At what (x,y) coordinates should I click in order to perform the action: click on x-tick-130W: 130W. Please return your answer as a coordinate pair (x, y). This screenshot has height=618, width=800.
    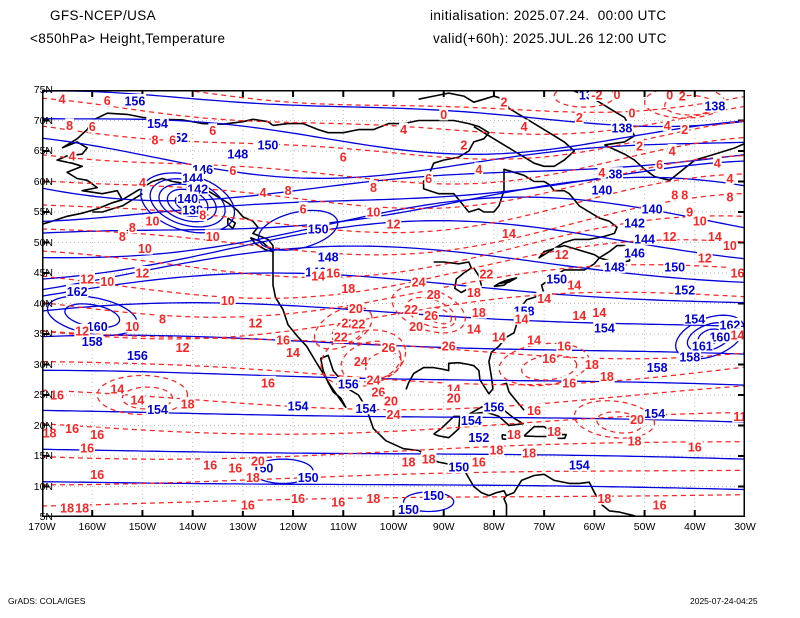
    Looking at the image, I should click on (243, 527).